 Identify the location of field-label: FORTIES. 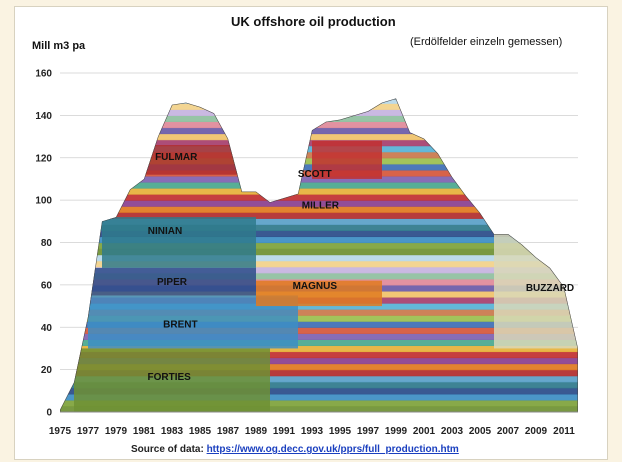
(170, 377).